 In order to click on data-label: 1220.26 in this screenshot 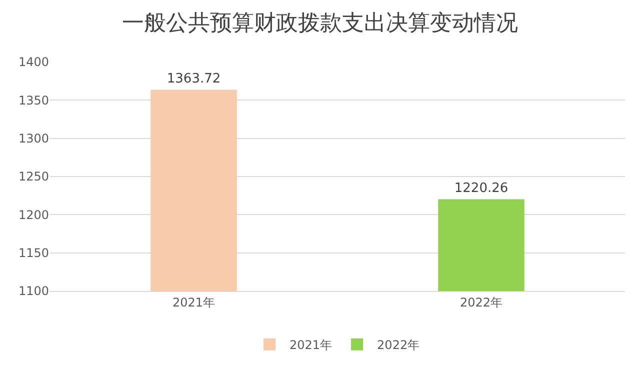, I will do `click(481, 188)`.